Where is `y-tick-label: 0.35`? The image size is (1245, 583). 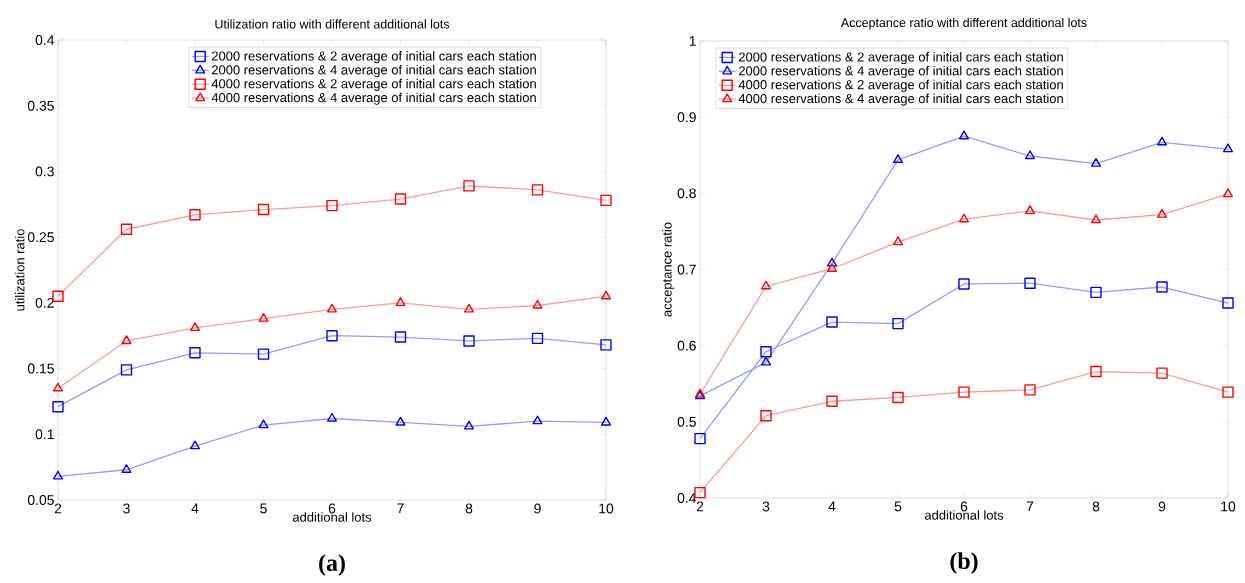
y-tick-label: 0.35 is located at coordinates (40, 105).